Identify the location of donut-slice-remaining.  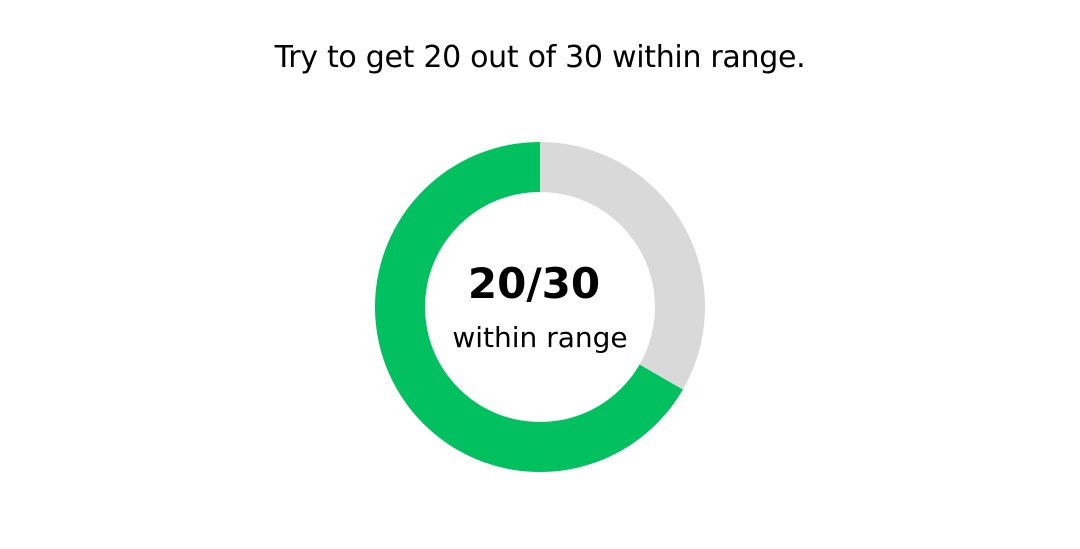
(622, 266).